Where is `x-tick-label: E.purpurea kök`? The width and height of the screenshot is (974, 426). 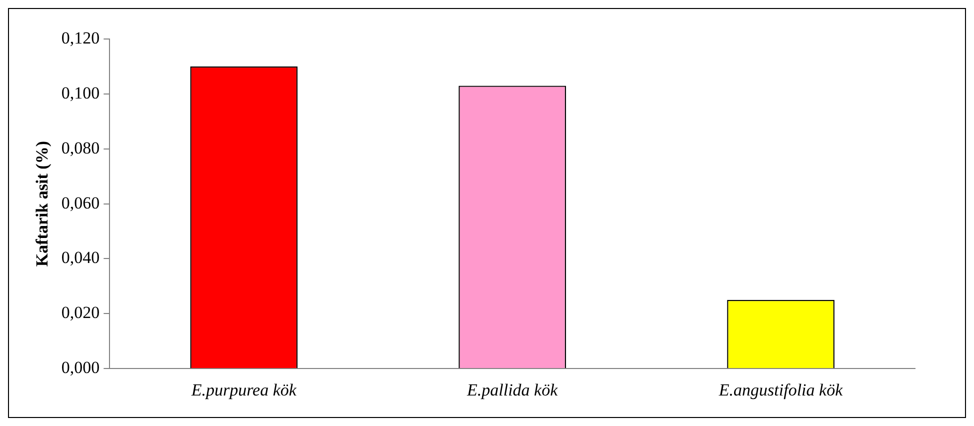
x-tick-label: E.purpurea kök is located at coordinates (243, 390).